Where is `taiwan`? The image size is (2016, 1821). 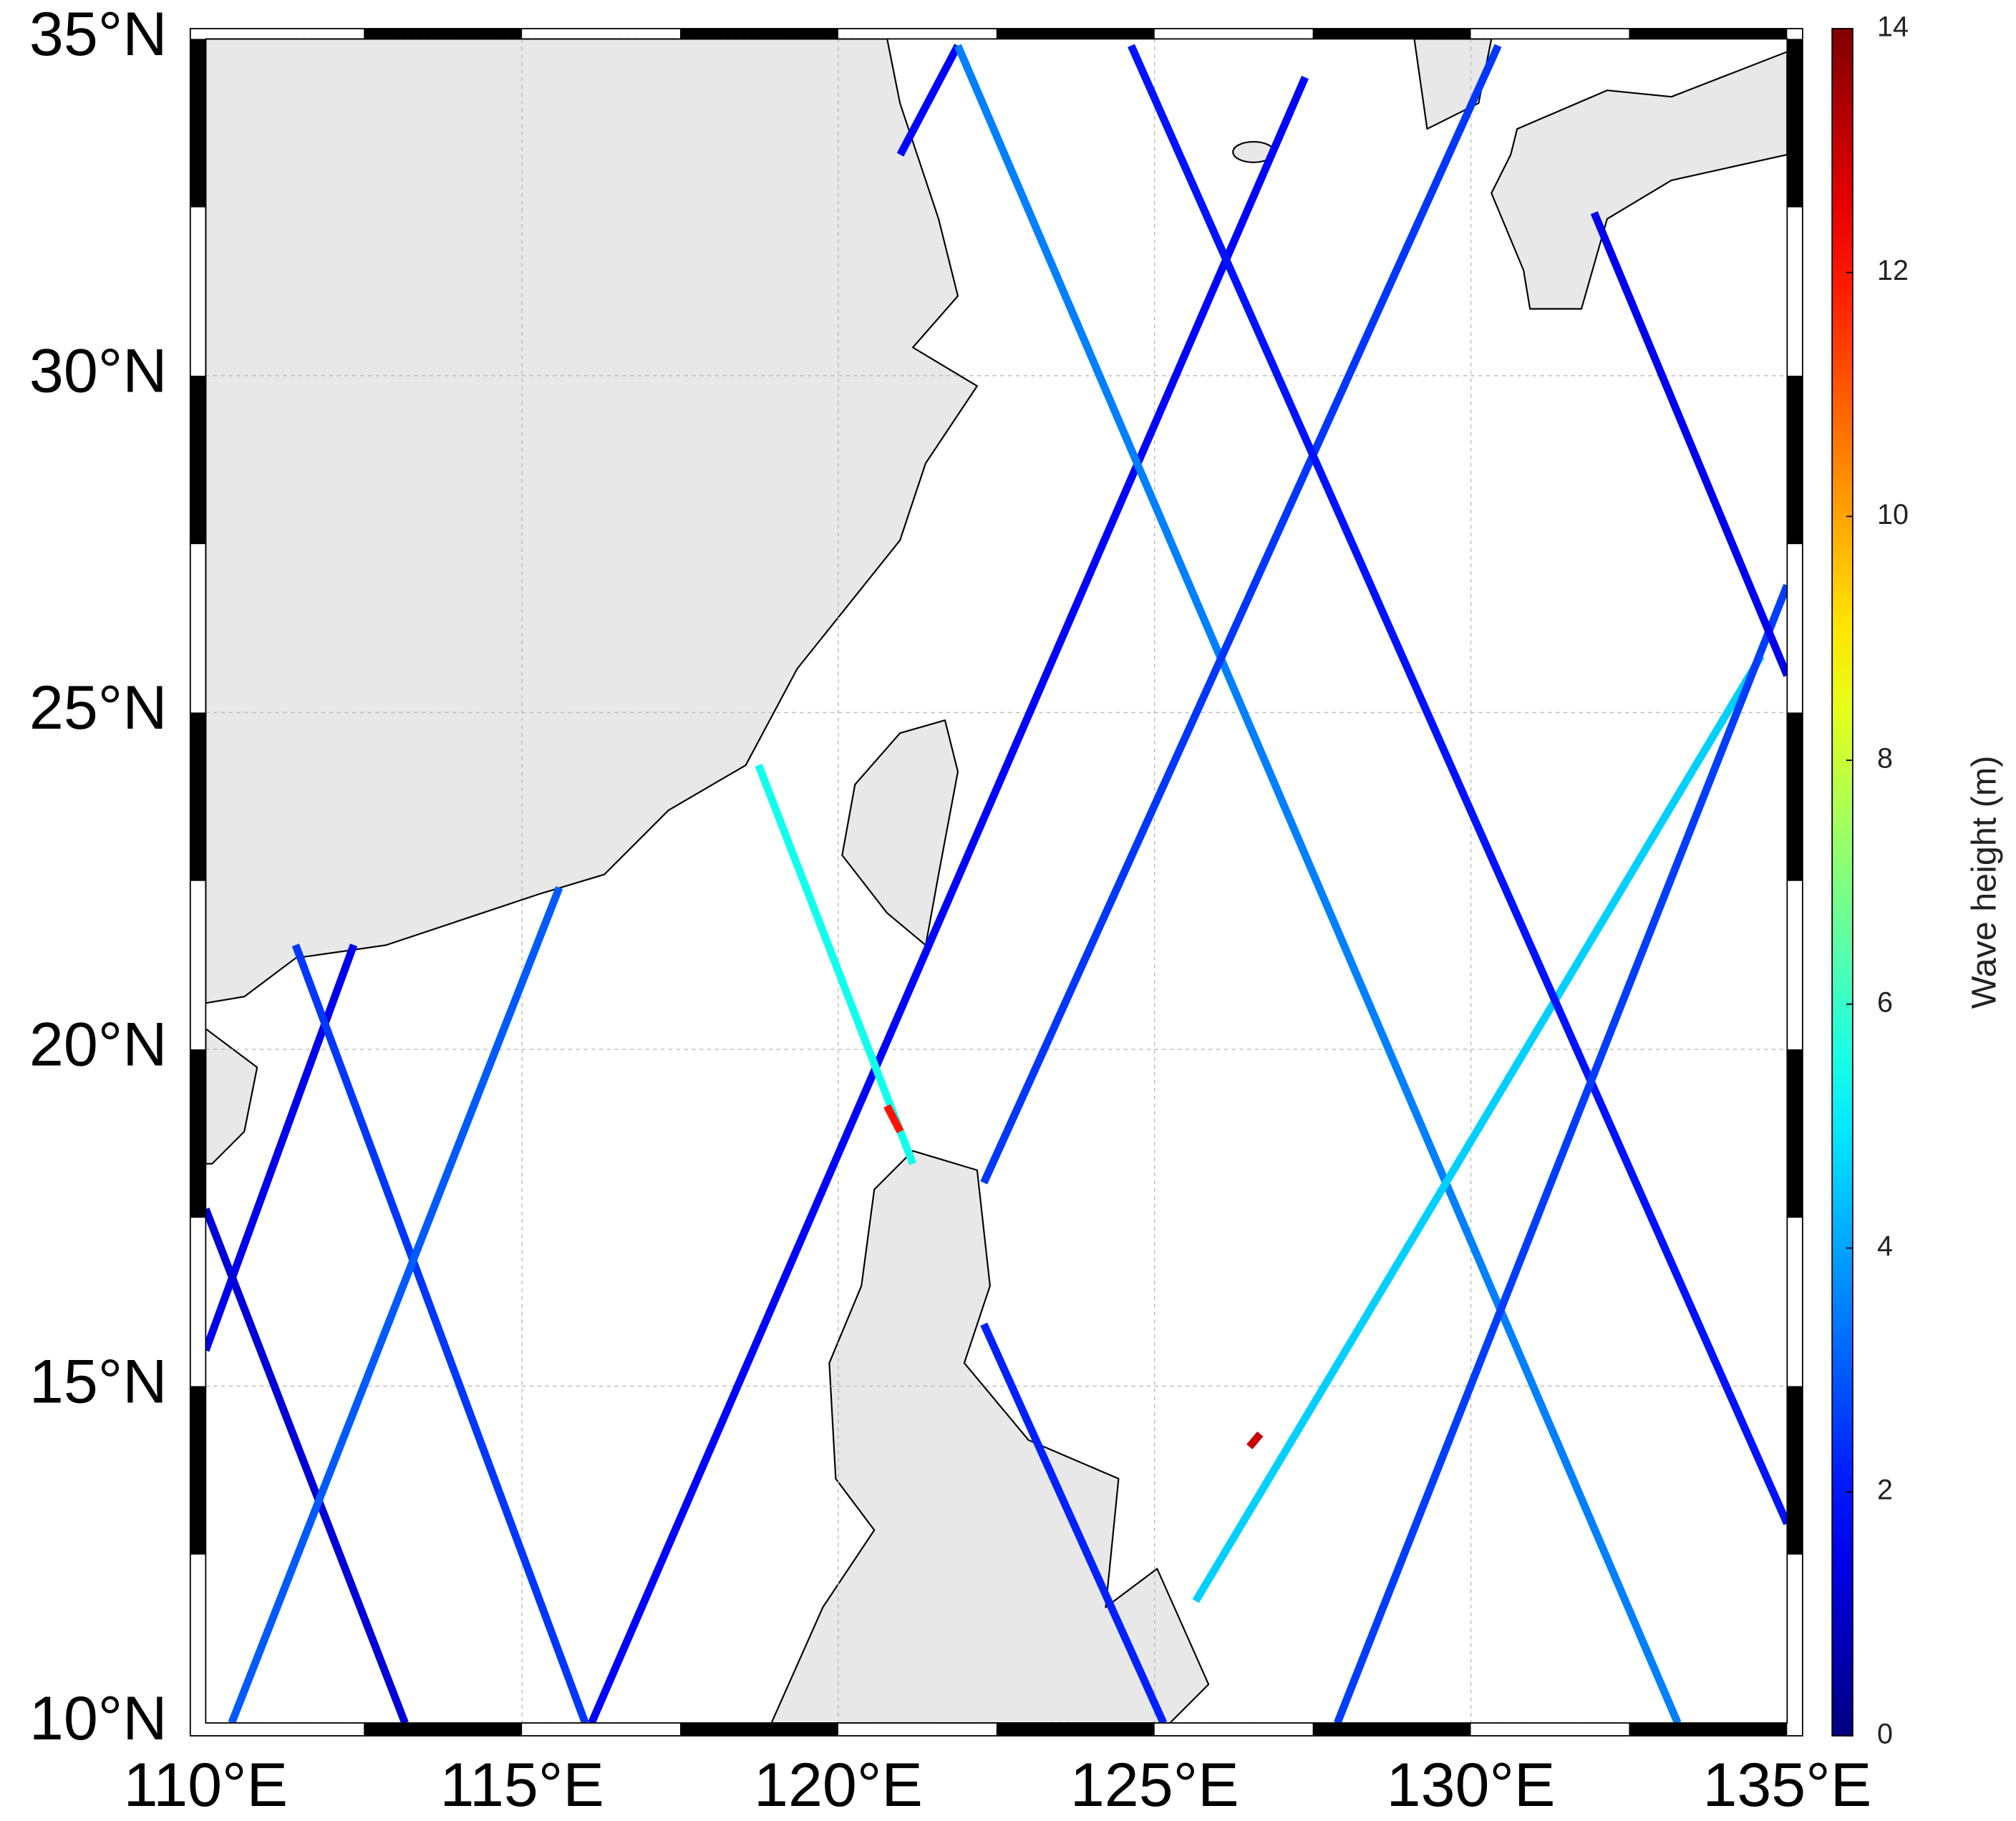
taiwan is located at coordinates (900, 832).